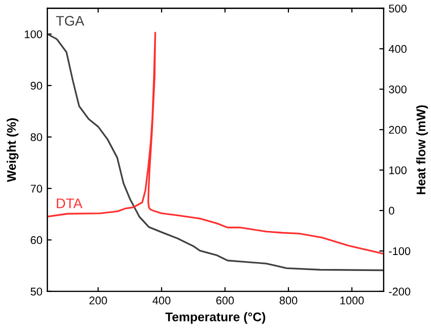 The width and height of the screenshot is (431, 333). I want to click on x-tick-label: 600, so click(225, 300).